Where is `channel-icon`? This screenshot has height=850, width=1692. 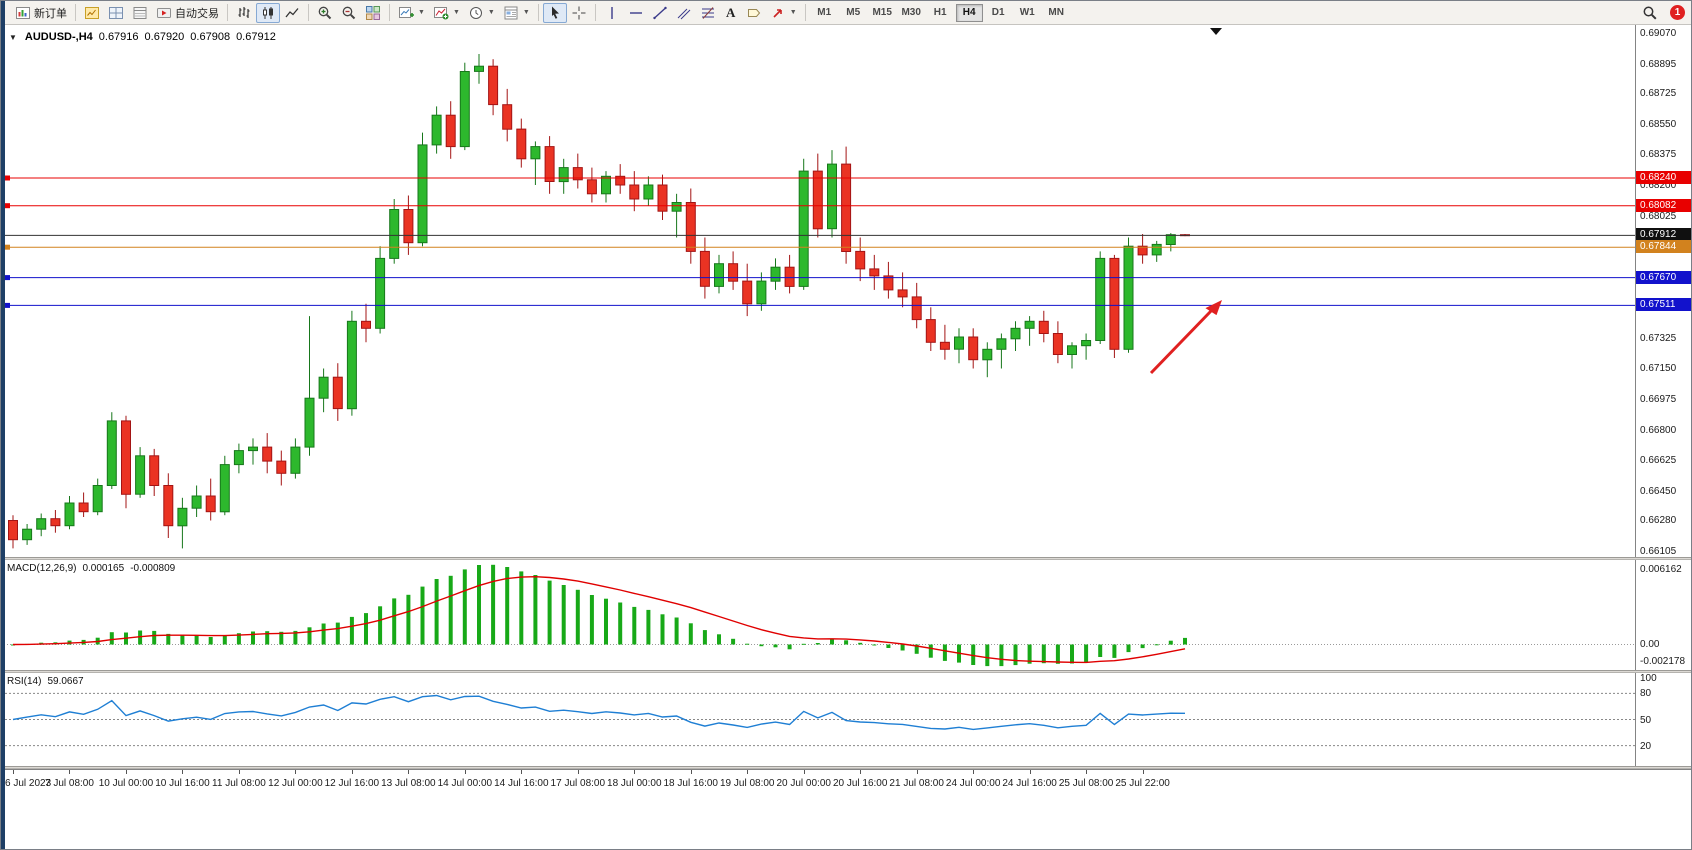 channel-icon is located at coordinates (684, 13).